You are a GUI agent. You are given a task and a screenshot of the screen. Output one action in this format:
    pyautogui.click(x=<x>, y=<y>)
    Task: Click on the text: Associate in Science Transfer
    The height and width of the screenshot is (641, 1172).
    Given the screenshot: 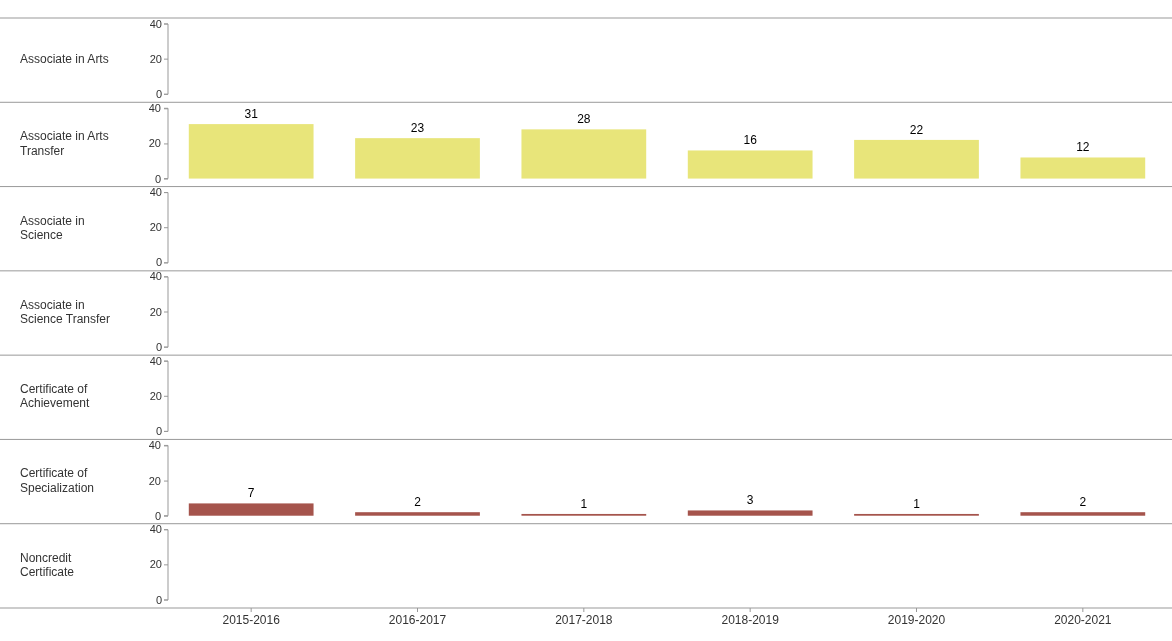 What is the action you would take?
    pyautogui.click(x=65, y=312)
    